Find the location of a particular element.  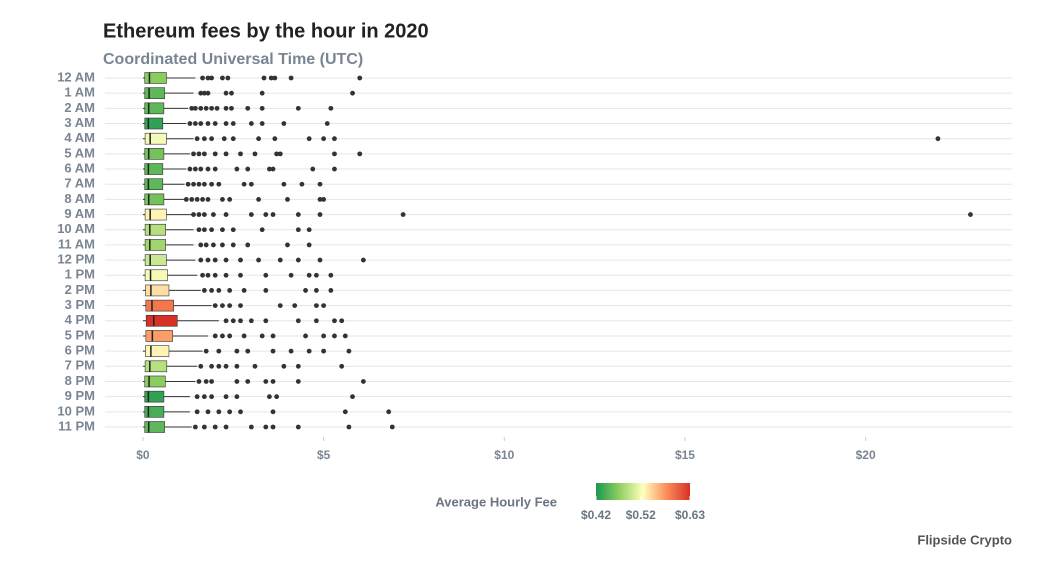

y-tick-label: 12 PM is located at coordinates (76, 259).